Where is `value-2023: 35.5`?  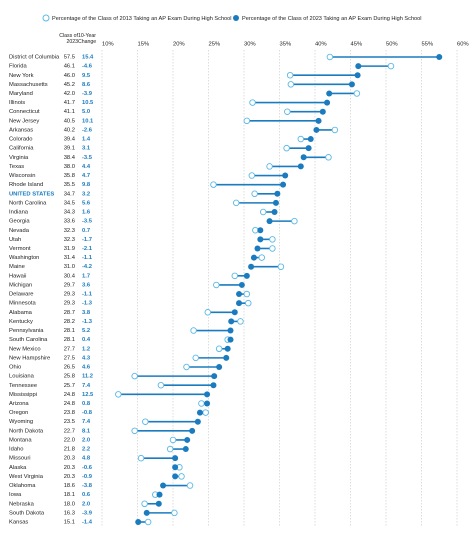 value-2023: 35.5 is located at coordinates (69, 185).